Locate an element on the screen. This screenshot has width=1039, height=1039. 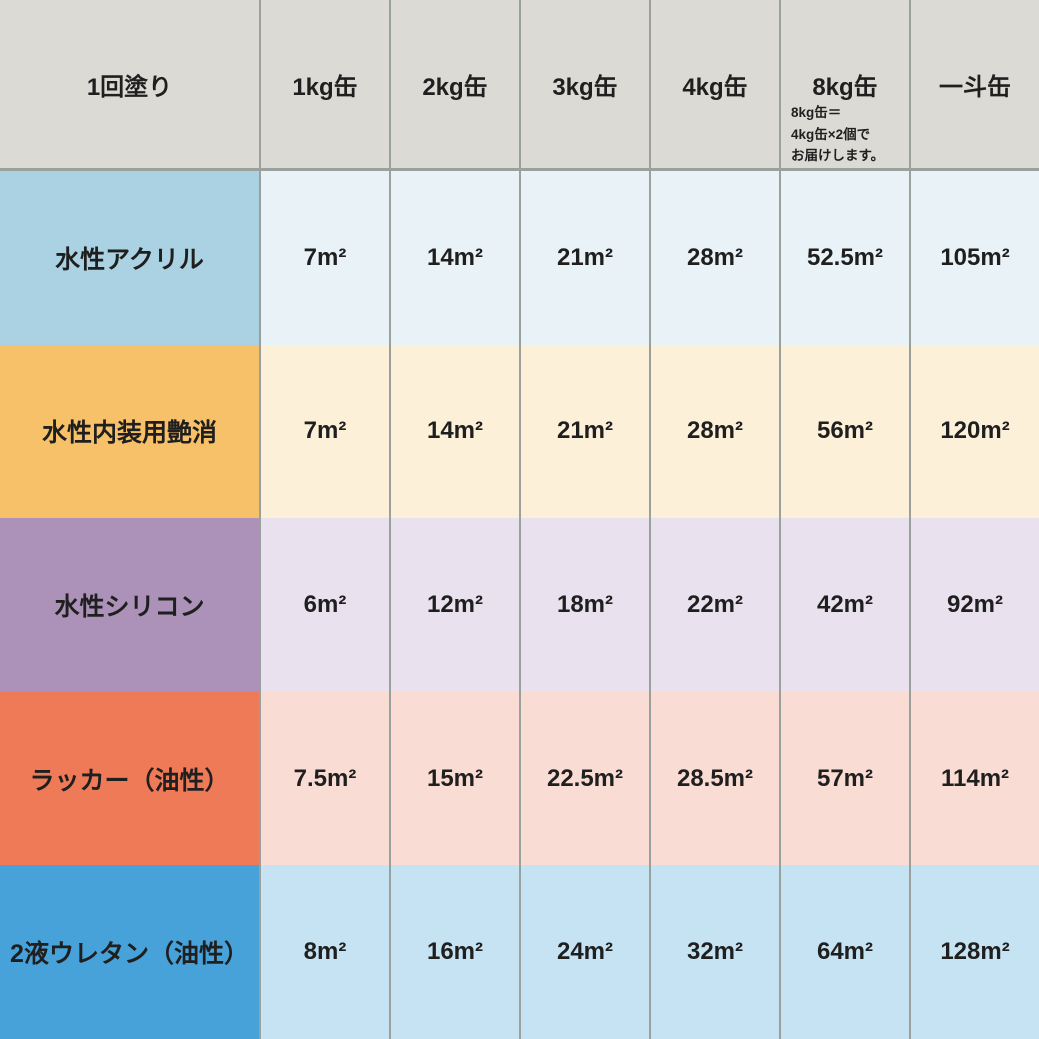
value-cell: 42m² is located at coordinates (845, 605).